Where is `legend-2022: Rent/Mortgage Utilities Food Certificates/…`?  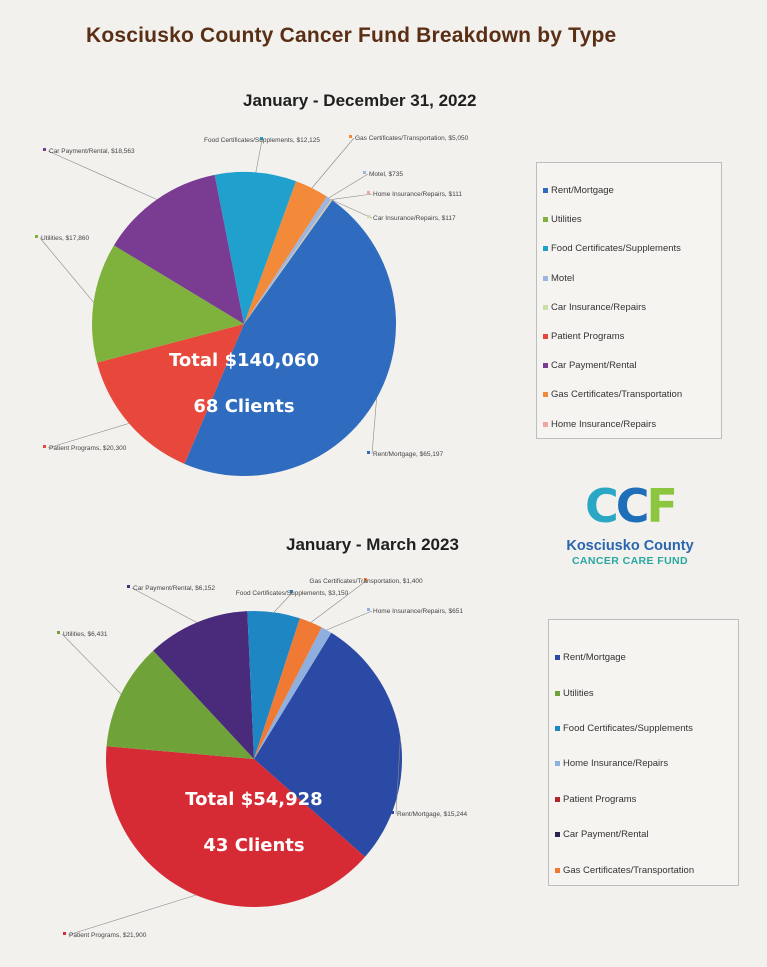 legend-2022: Rent/Mortgage Utilities Food Certificates/… is located at coordinates (629, 300).